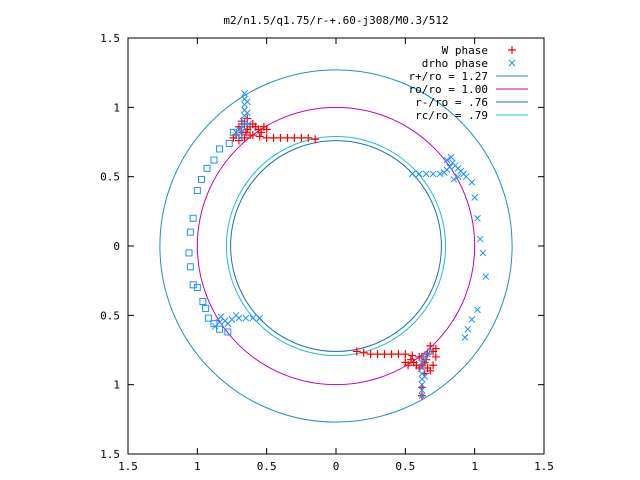 Image resolution: width=640 pixels, height=480 pixels. I want to click on legend-label: r-/ro = .76, so click(451, 102).